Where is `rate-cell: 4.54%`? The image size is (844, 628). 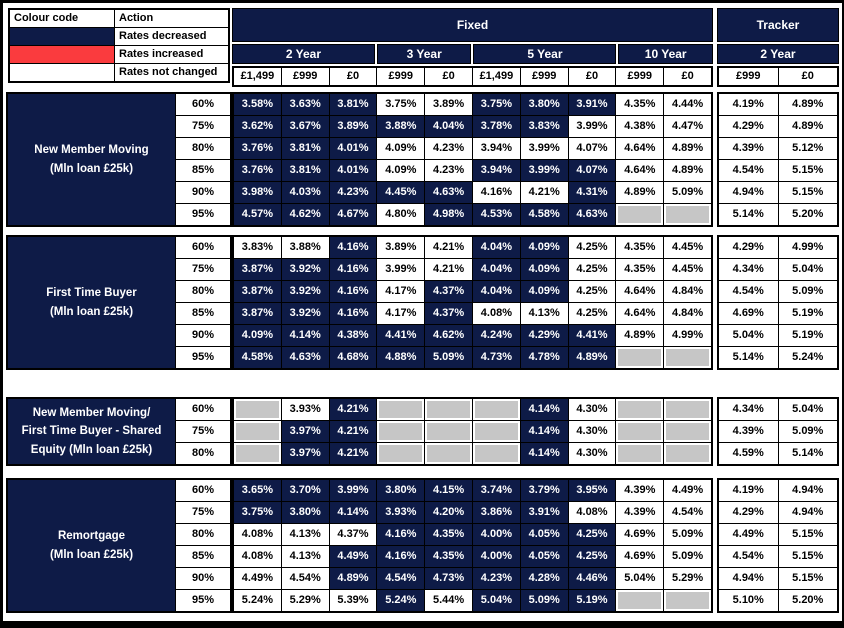
rate-cell: 4.54% is located at coordinates (305, 578).